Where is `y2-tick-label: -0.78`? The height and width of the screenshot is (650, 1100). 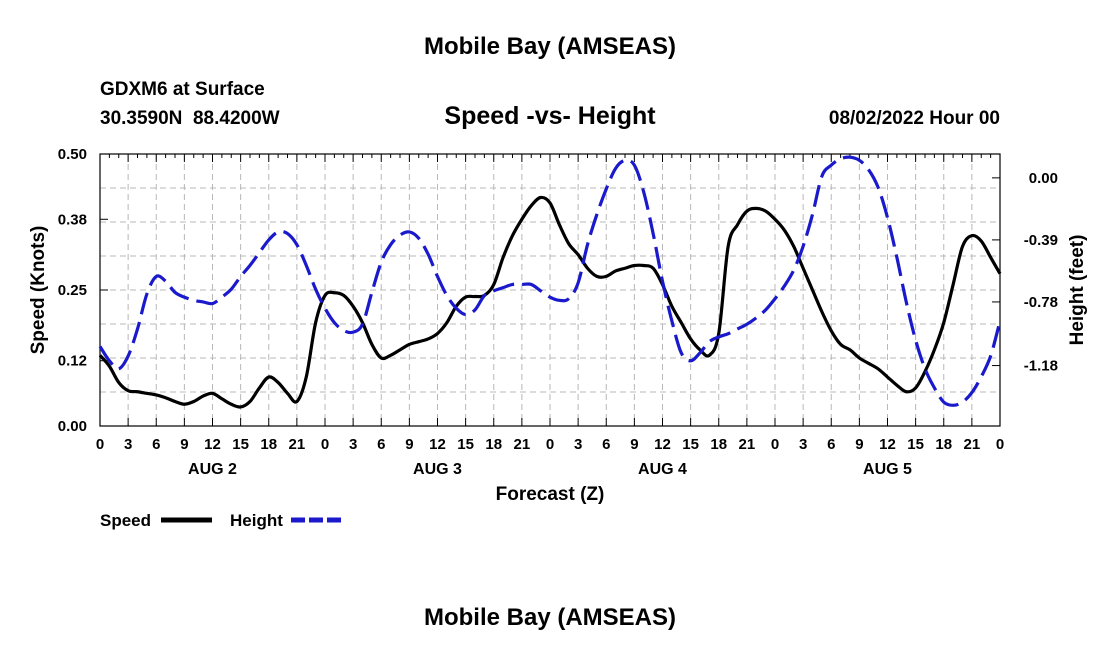
y2-tick-label: -0.78 is located at coordinates (1041, 302).